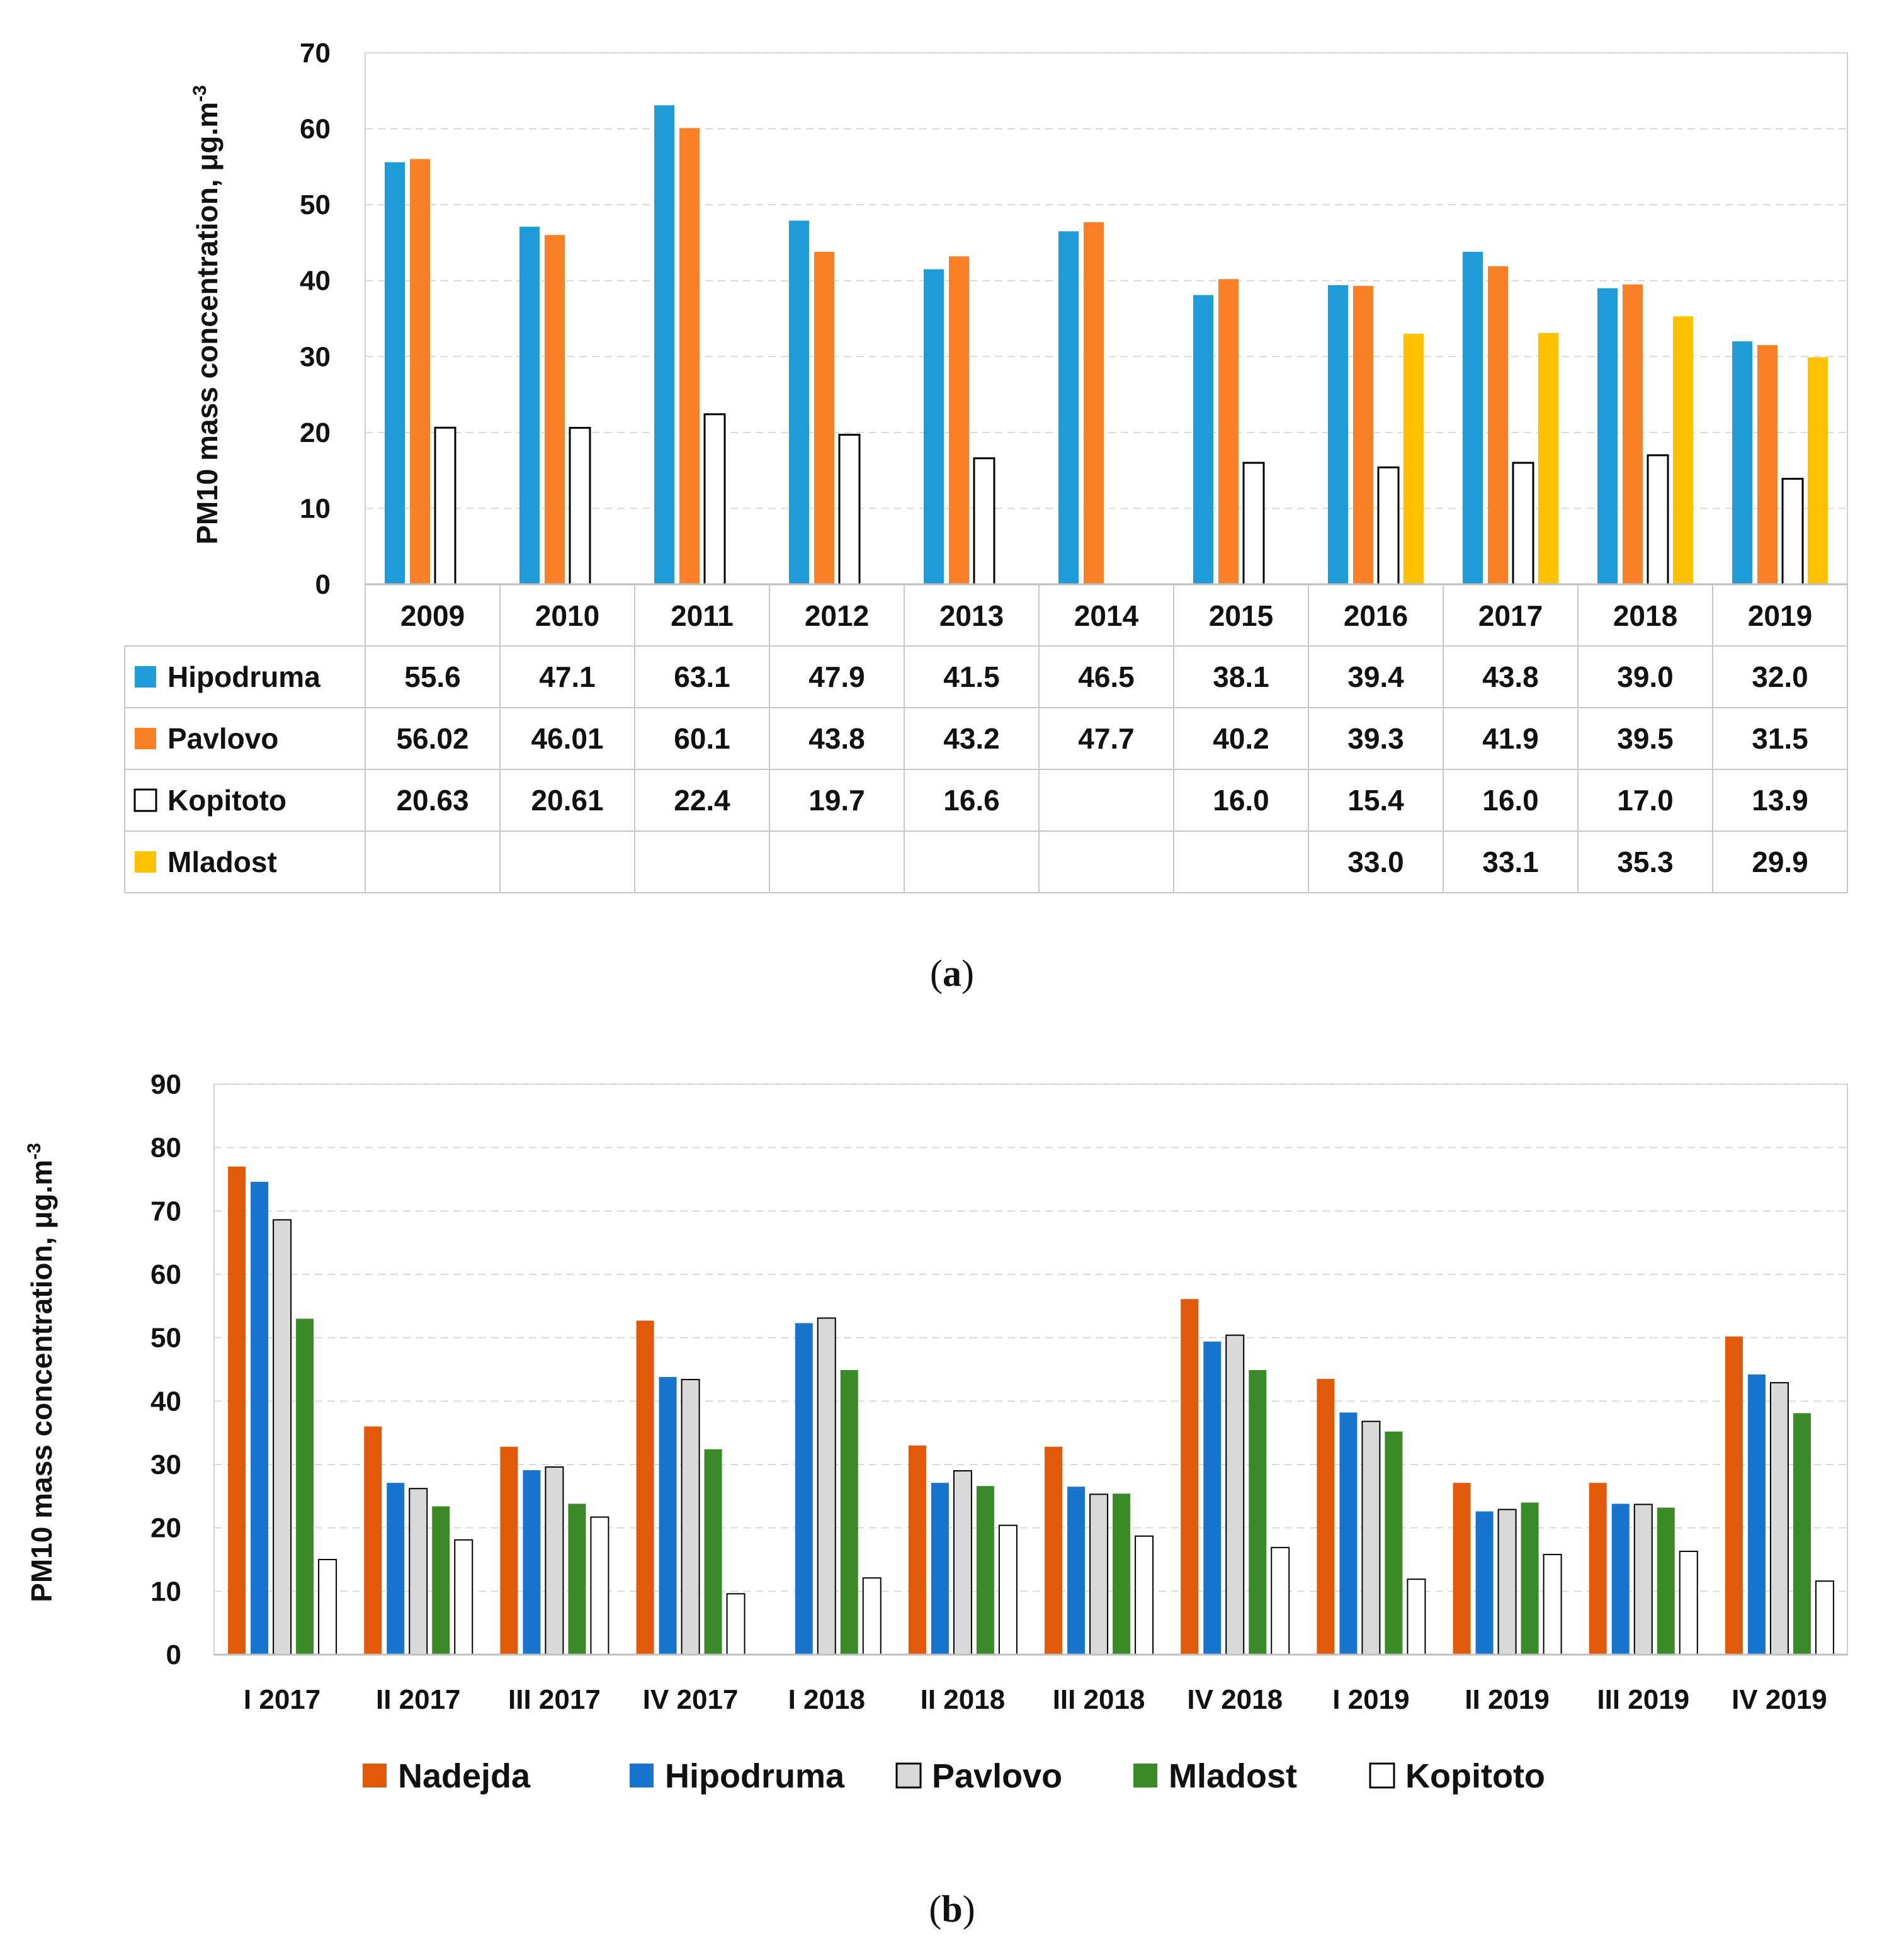  Describe the element at coordinates (1253, 524) in the screenshot. I see `bar-kopitoto-2015` at that location.